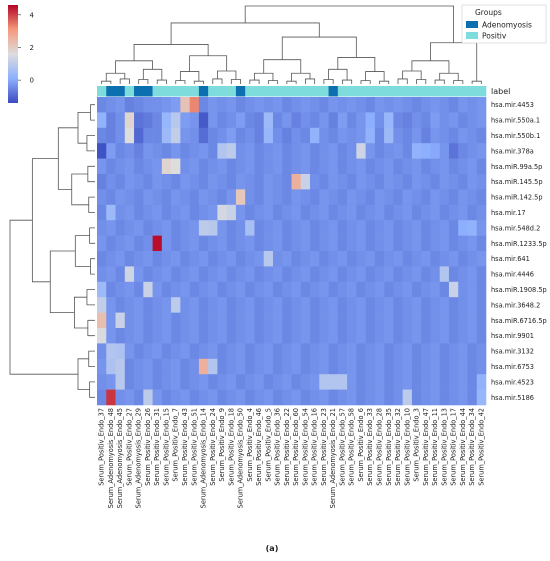  Describe the element at coordinates (13, 54) in the screenshot. I see `colorbar-gradient` at that location.